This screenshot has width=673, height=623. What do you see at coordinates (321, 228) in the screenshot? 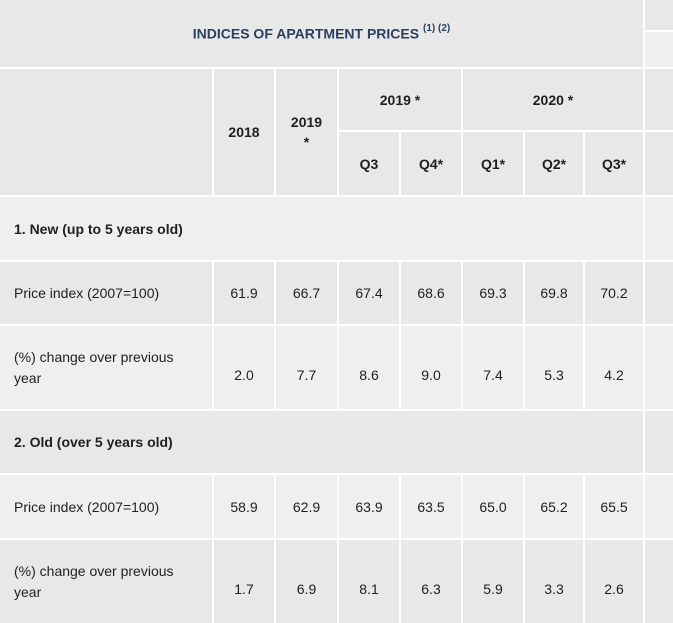
I see `section-heading-new: 1. New (up to 5 years old)` at bounding box center [321, 228].